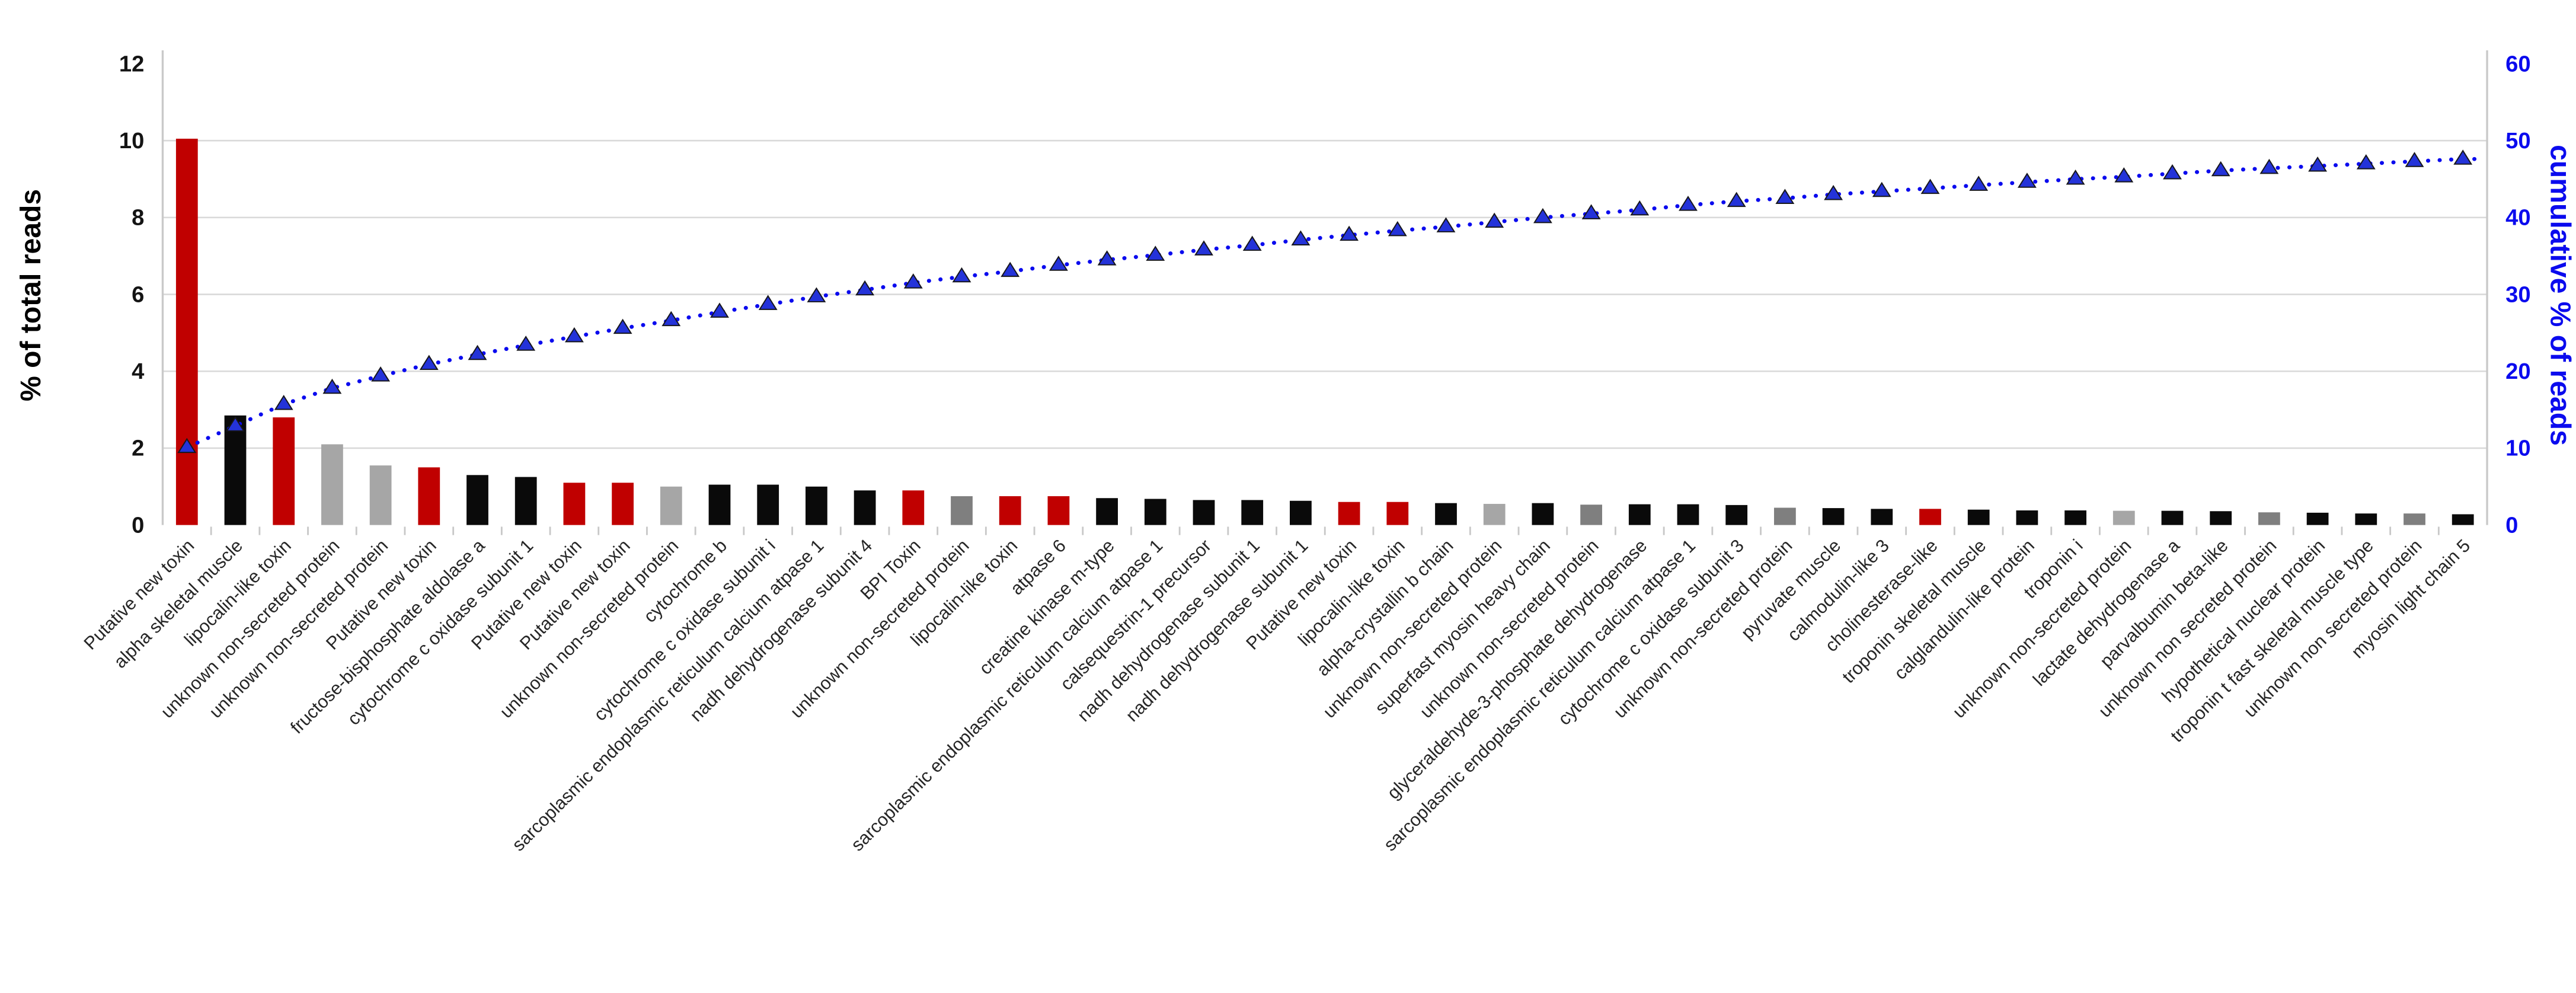 Image resolution: width=2576 pixels, height=993 pixels. I want to click on y-axis-left-tick-label: 8, so click(138, 218).